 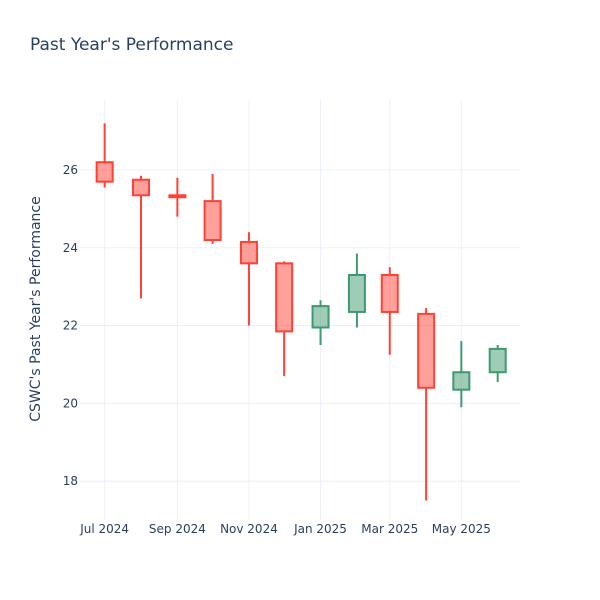 I want to click on y-tick-label: 22, so click(x=70, y=326).